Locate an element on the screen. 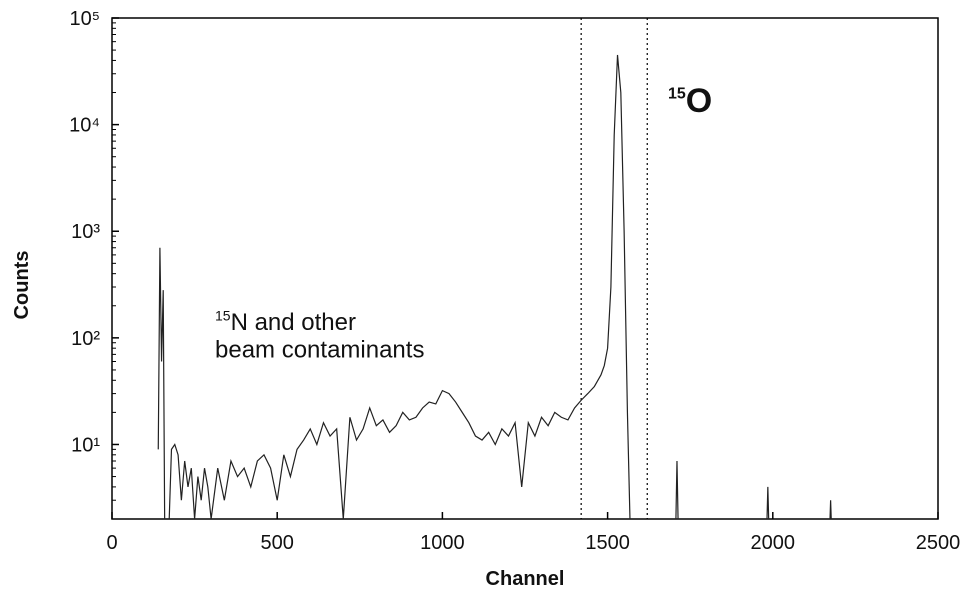  annotation: 15N and other beam contaminants is located at coordinates (319, 335).